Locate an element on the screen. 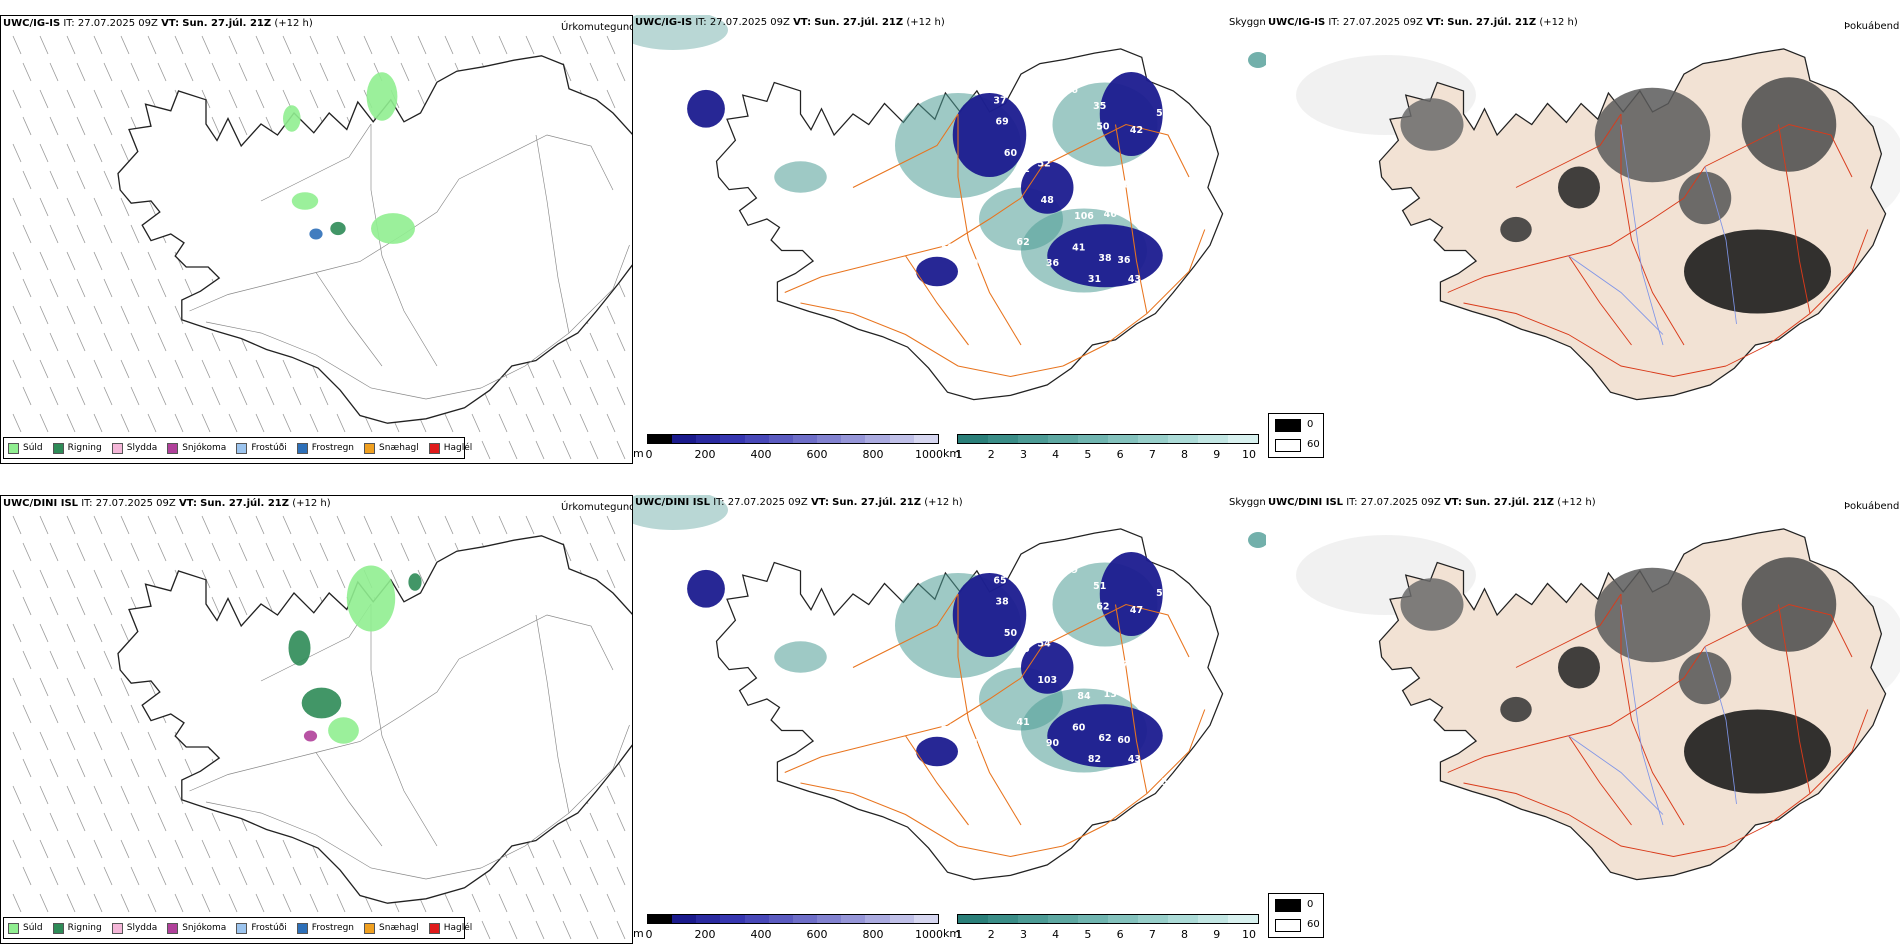 The height and width of the screenshot is (950, 1900). legend-item: Snæhagl is located at coordinates (391, 928).